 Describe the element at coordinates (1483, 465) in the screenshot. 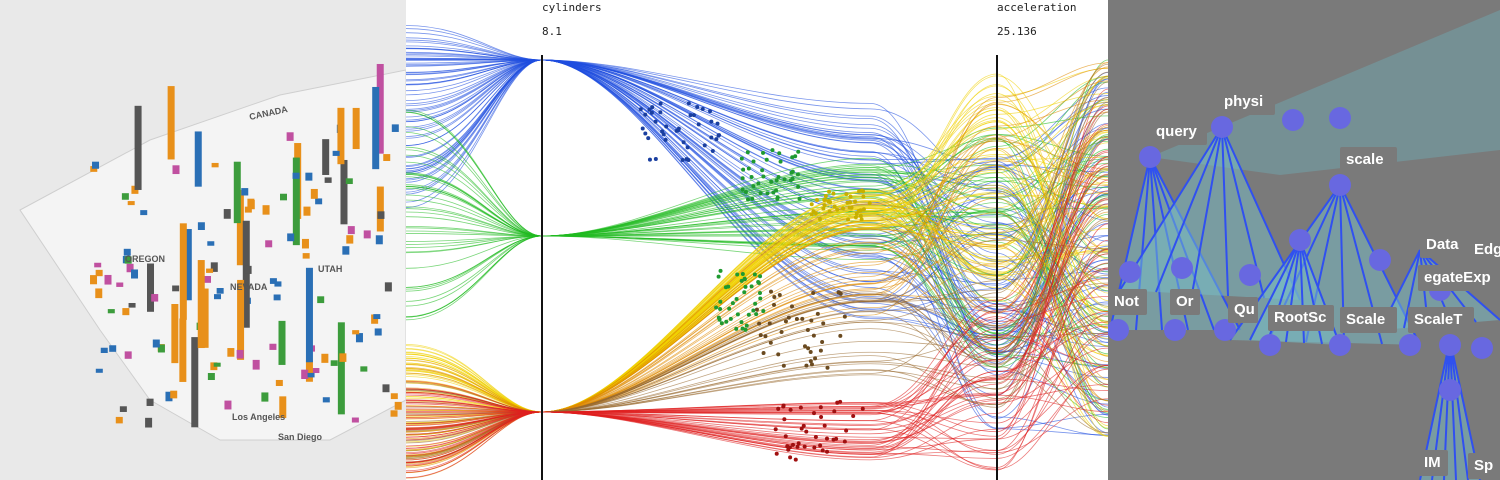

I see `node-label: Sp` at that location.